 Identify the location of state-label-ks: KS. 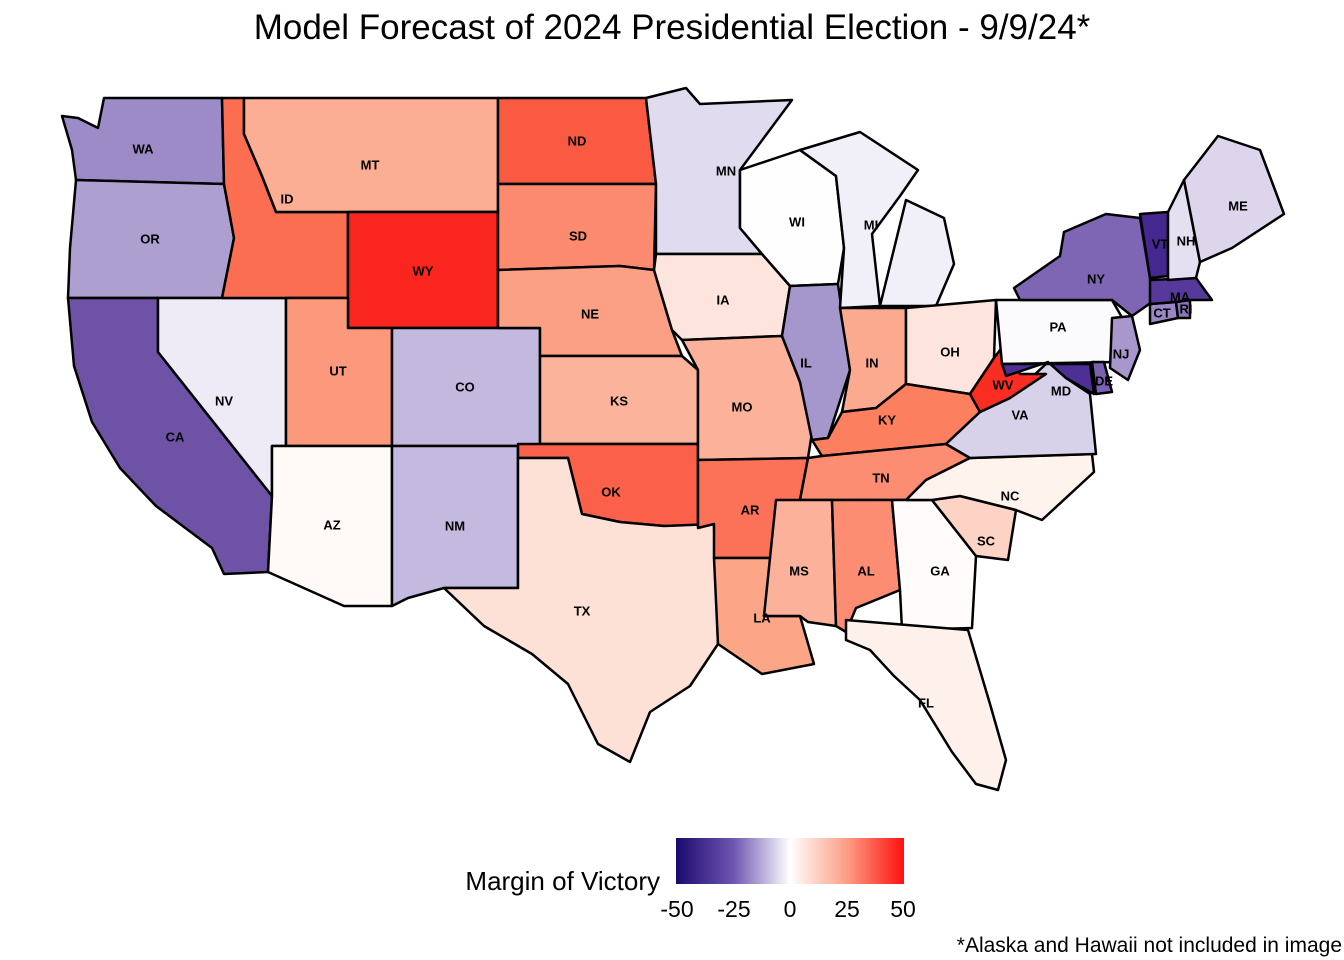
(619, 400).